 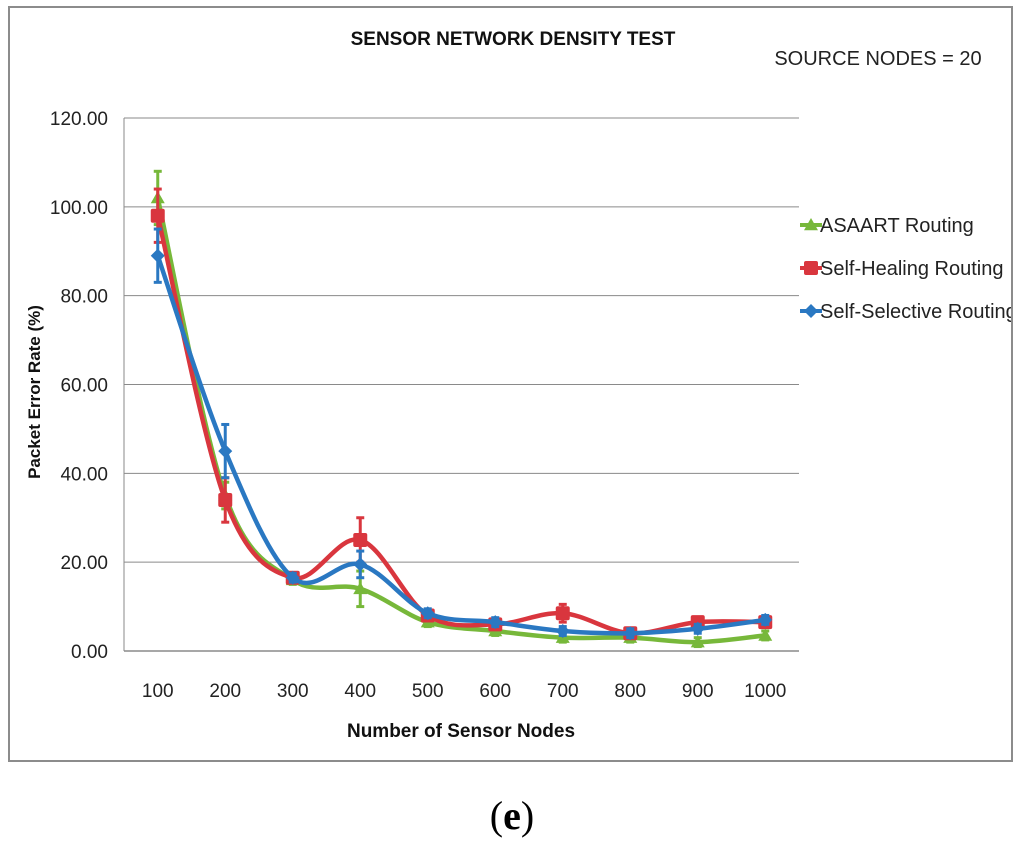 What do you see at coordinates (84, 386) in the screenshot?
I see `y-tick-label: 60.00` at bounding box center [84, 386].